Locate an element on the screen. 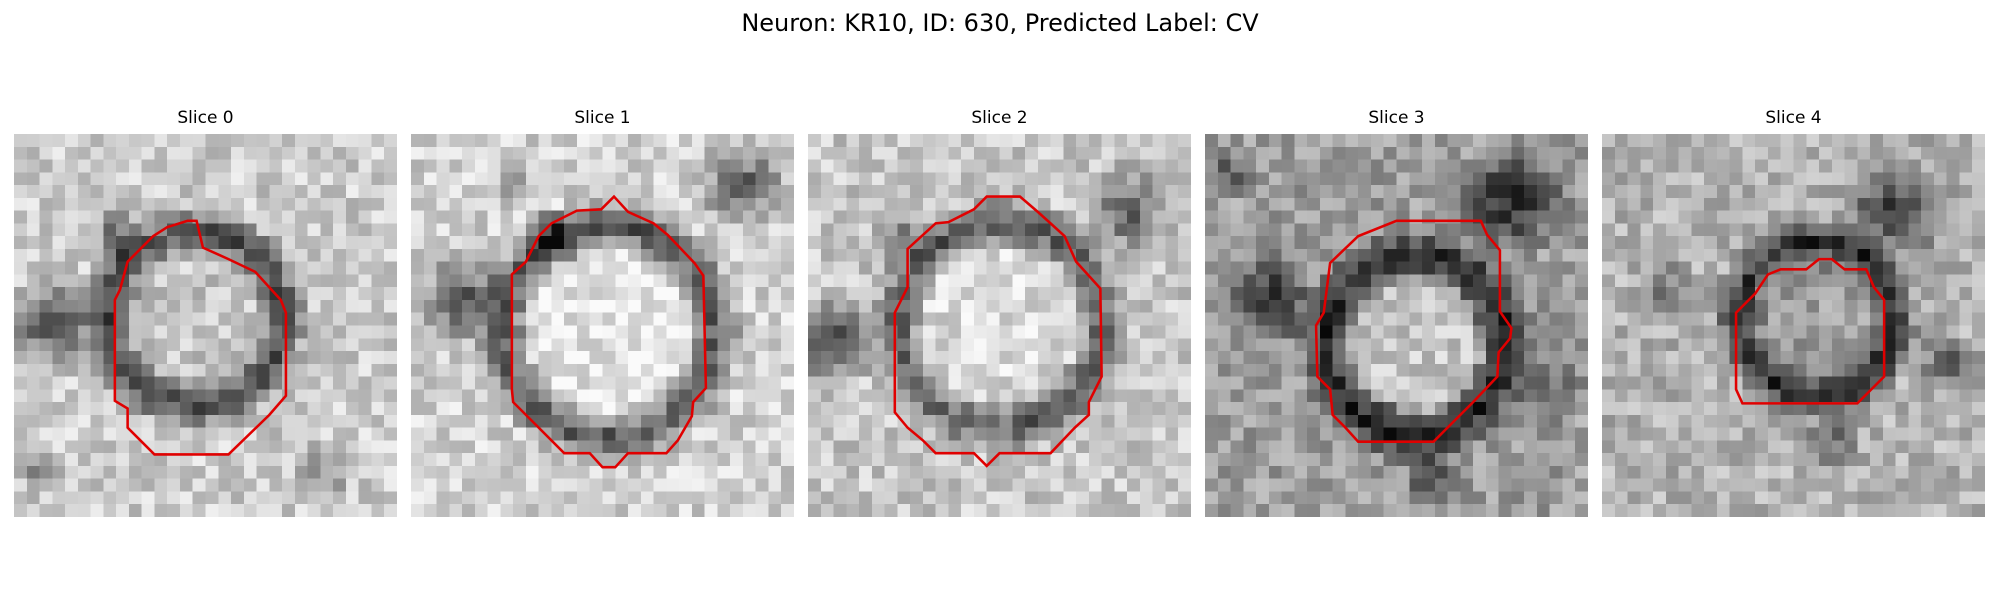  slice-title: Slice 4 is located at coordinates (1793, 118).